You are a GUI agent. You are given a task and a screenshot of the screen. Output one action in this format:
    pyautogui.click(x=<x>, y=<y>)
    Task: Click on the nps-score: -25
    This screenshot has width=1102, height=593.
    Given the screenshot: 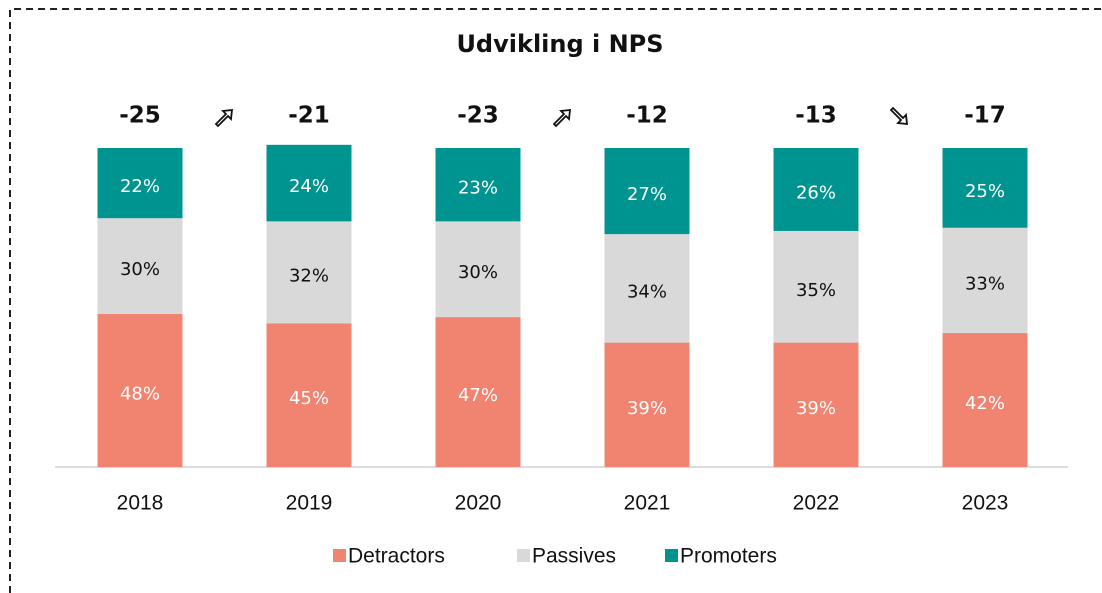 What is the action you would take?
    pyautogui.click(x=140, y=116)
    